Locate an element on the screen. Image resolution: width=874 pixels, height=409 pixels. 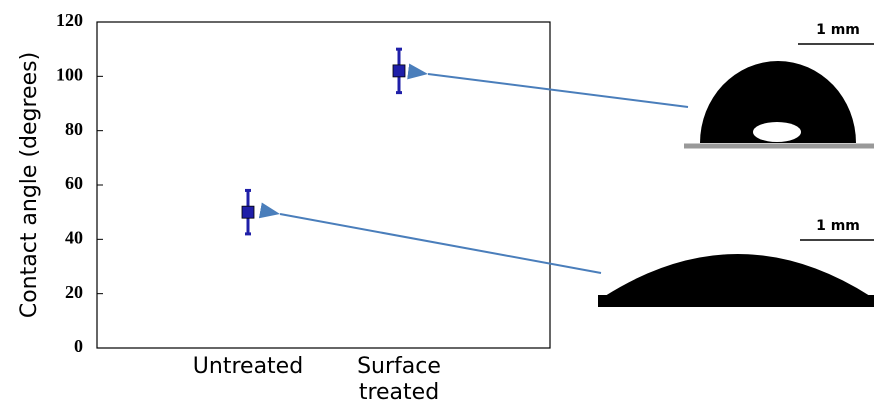
x-tick-label-box: Surface treated is located at coordinates (399, 379).